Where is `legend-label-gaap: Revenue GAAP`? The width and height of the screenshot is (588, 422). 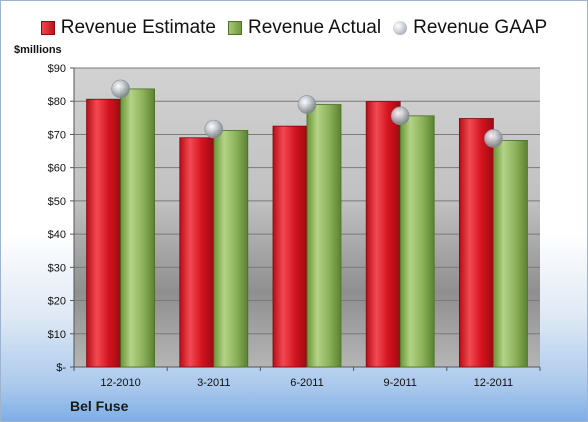 legend-label-gaap: Revenue GAAP is located at coordinates (480, 27).